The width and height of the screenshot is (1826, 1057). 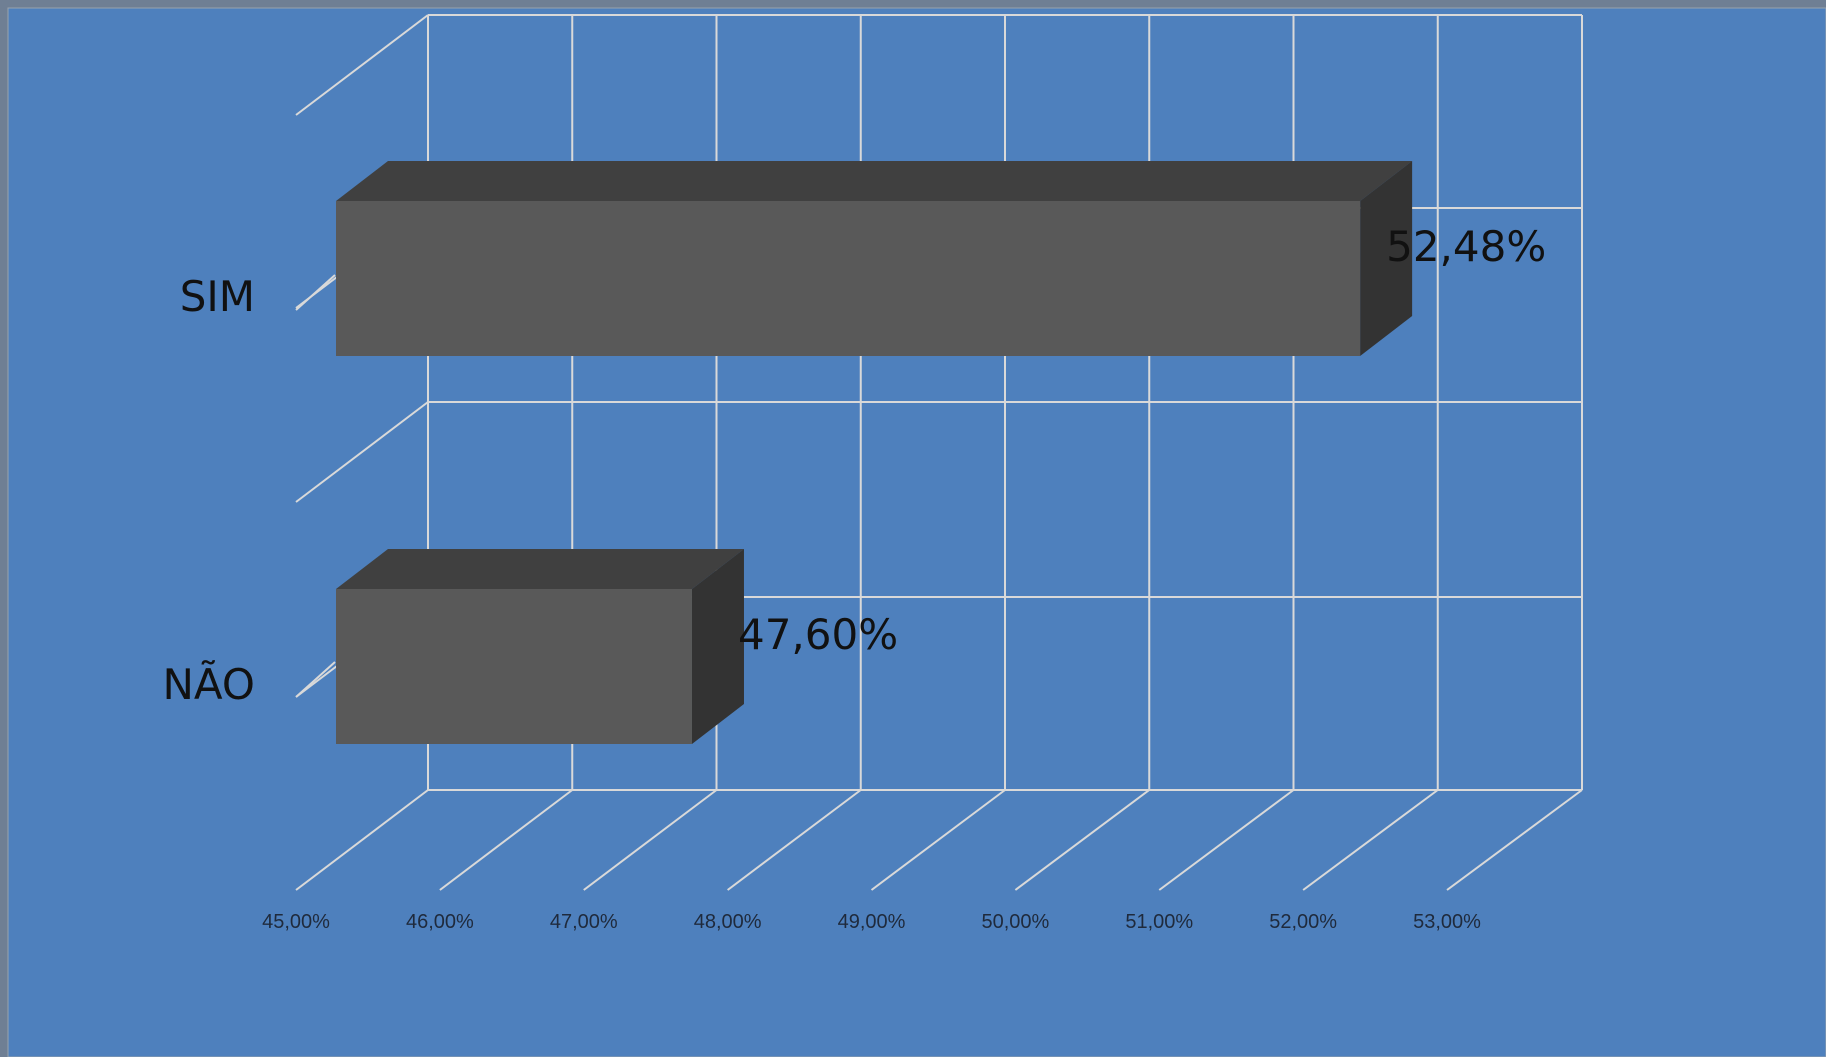 I want to click on x-tick-label: 51,00%, so click(x=1159, y=922).